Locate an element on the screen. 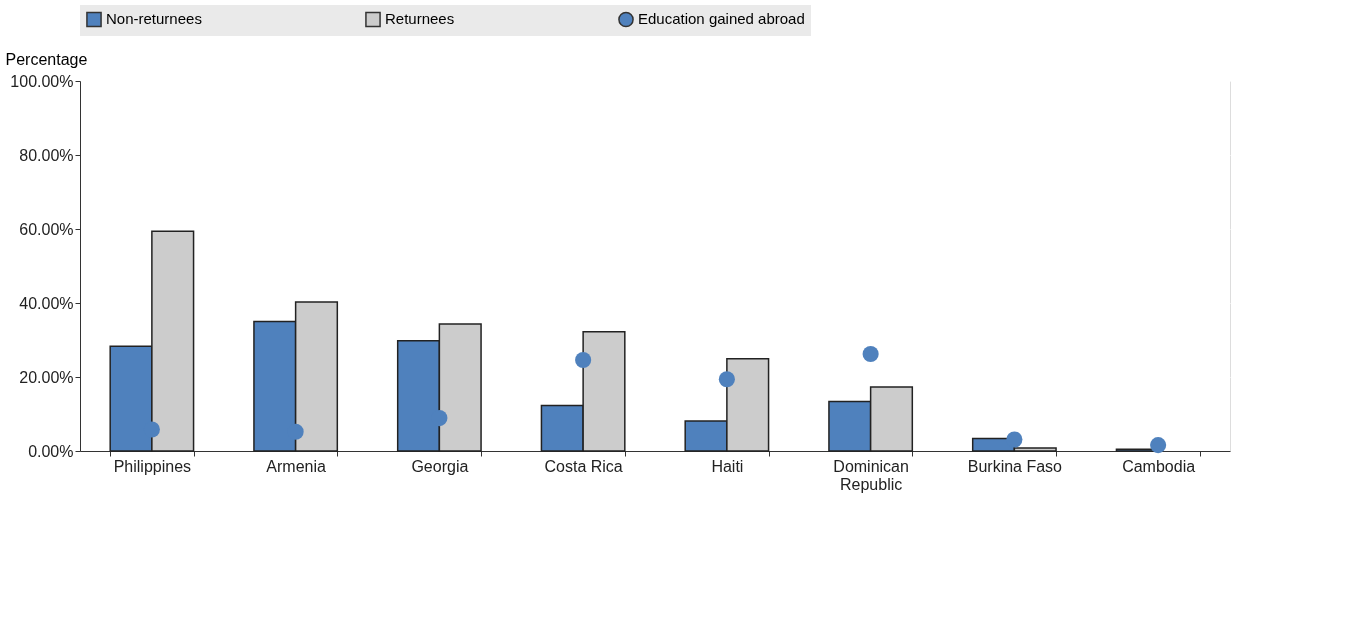  x-tick-label: Cambodia is located at coordinates (1159, 466).